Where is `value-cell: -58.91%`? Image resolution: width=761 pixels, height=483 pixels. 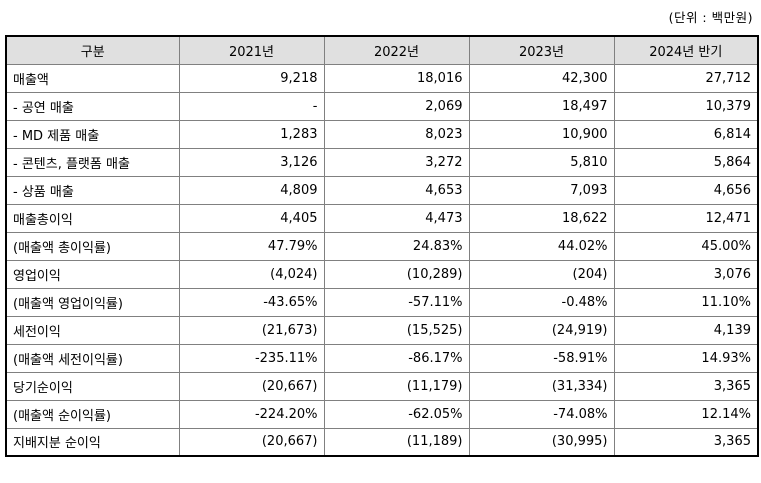
value-cell: -58.91% is located at coordinates (541, 358).